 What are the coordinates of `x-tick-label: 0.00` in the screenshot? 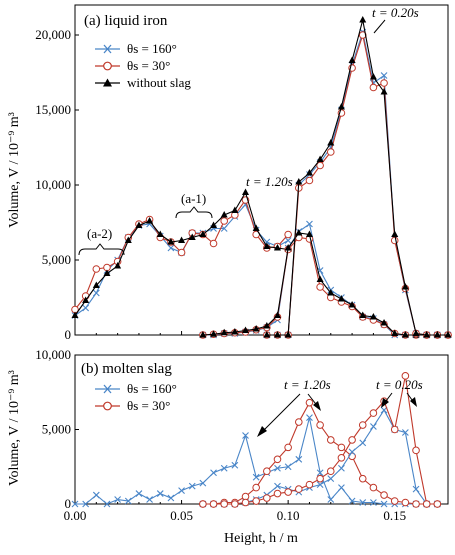 It's located at (75, 515).